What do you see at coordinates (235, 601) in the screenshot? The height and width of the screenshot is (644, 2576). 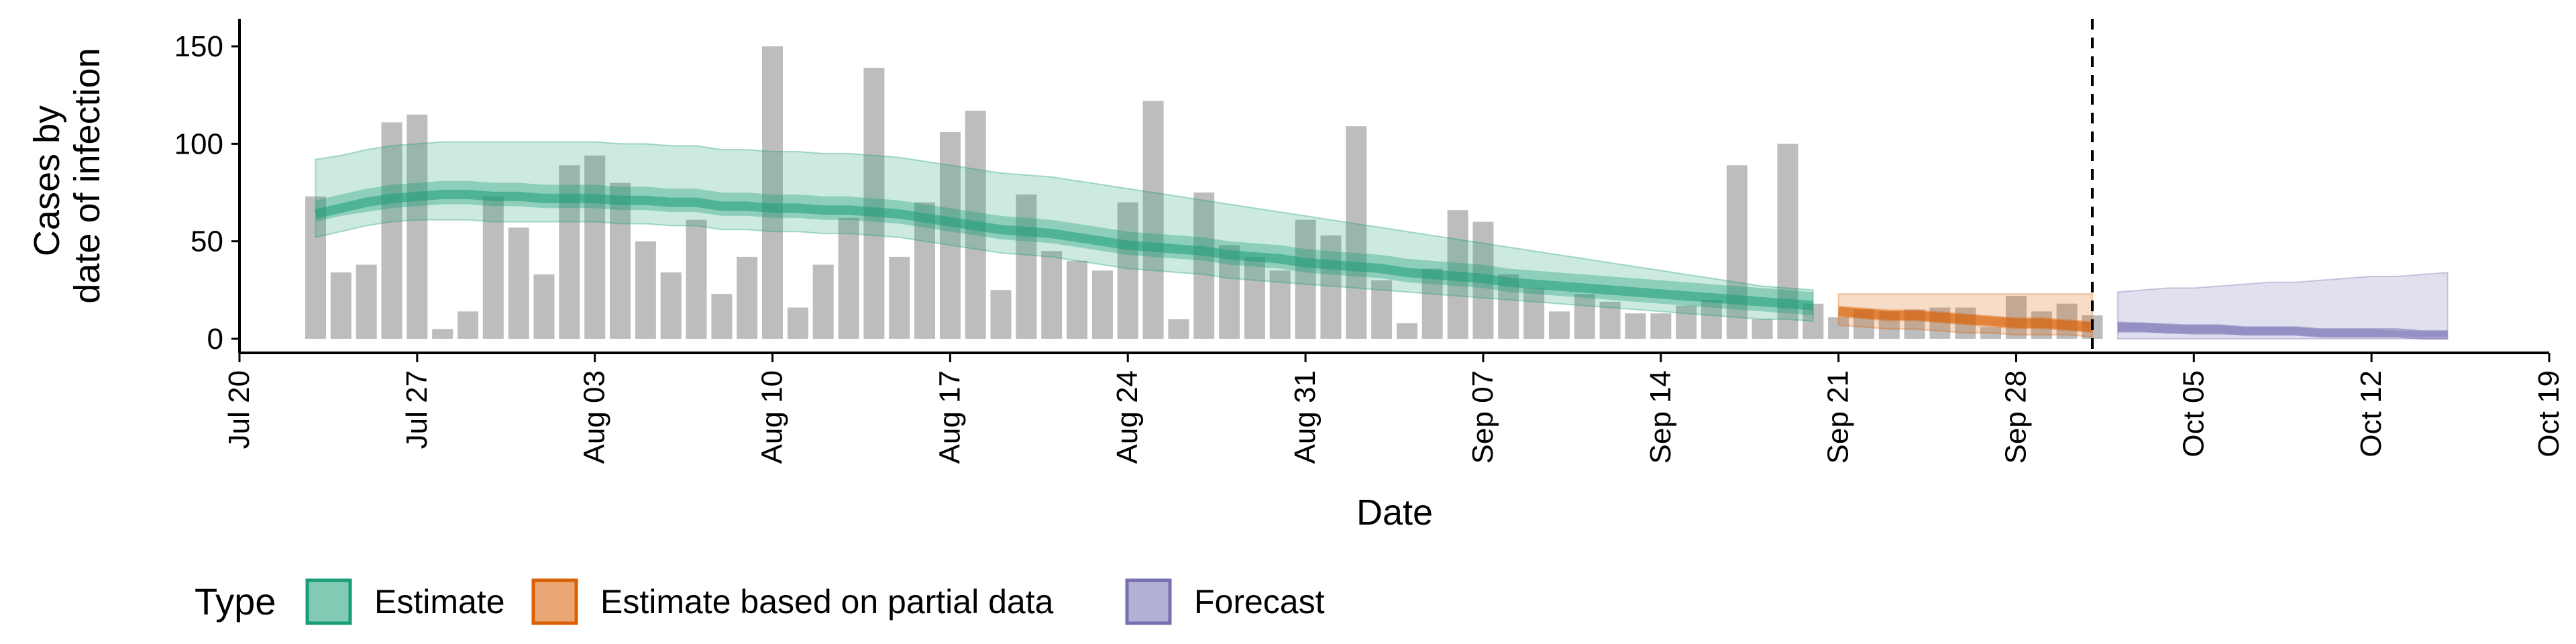 I see `legend-title: Type` at bounding box center [235, 601].